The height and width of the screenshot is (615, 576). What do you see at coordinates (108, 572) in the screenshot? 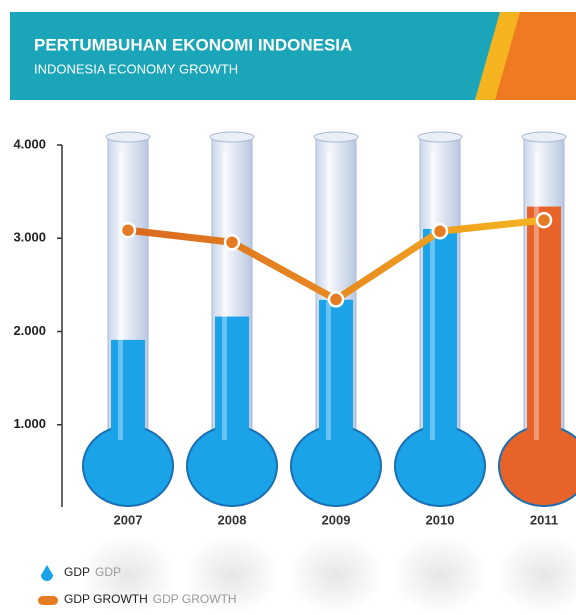
I see `legend-sublabel: GDP` at bounding box center [108, 572].